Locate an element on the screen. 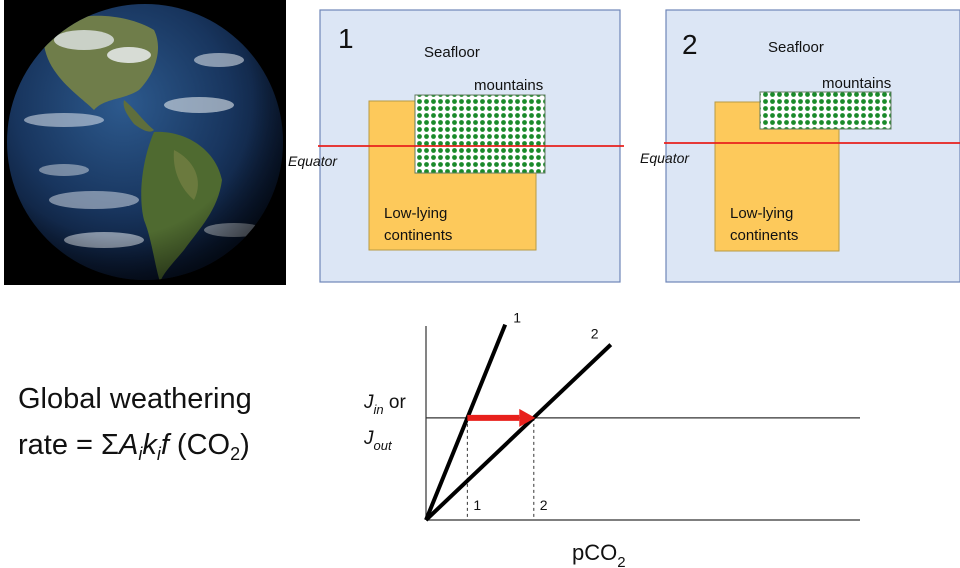  formula-A: A is located at coordinates (128, 445).